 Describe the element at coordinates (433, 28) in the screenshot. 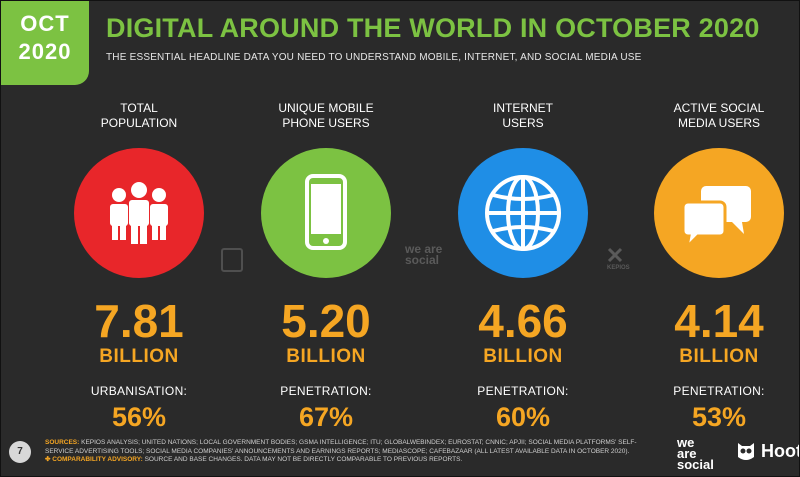

I see `page-title: DIGITAL AROUND THE WORLD IN OCTOBER 2020` at that location.